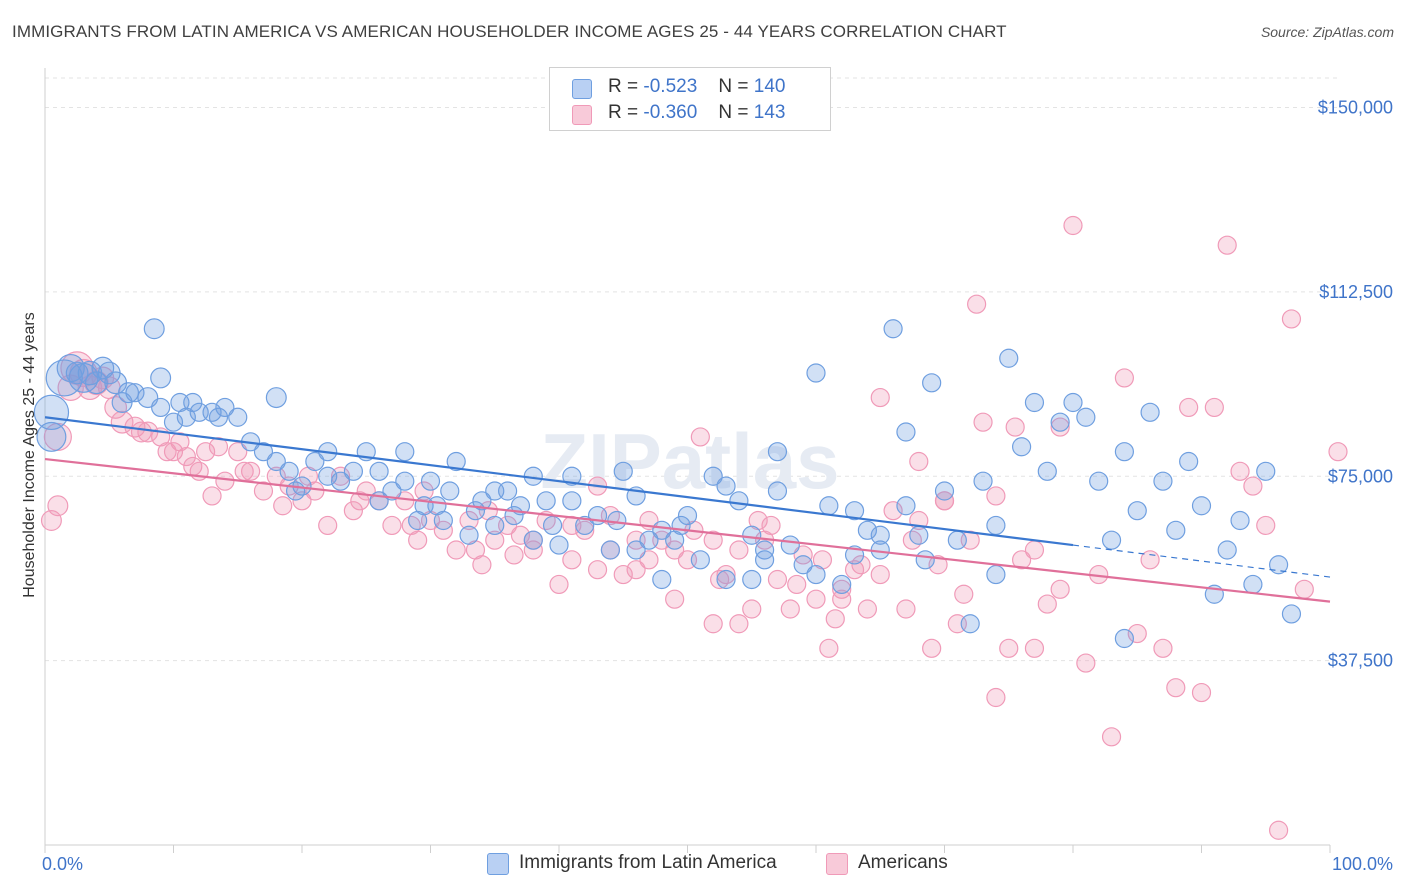 The width and height of the screenshot is (1406, 892). What do you see at coordinates (1356, 292) in the screenshot?
I see `y-tick-label: $112,500` at bounding box center [1356, 292].